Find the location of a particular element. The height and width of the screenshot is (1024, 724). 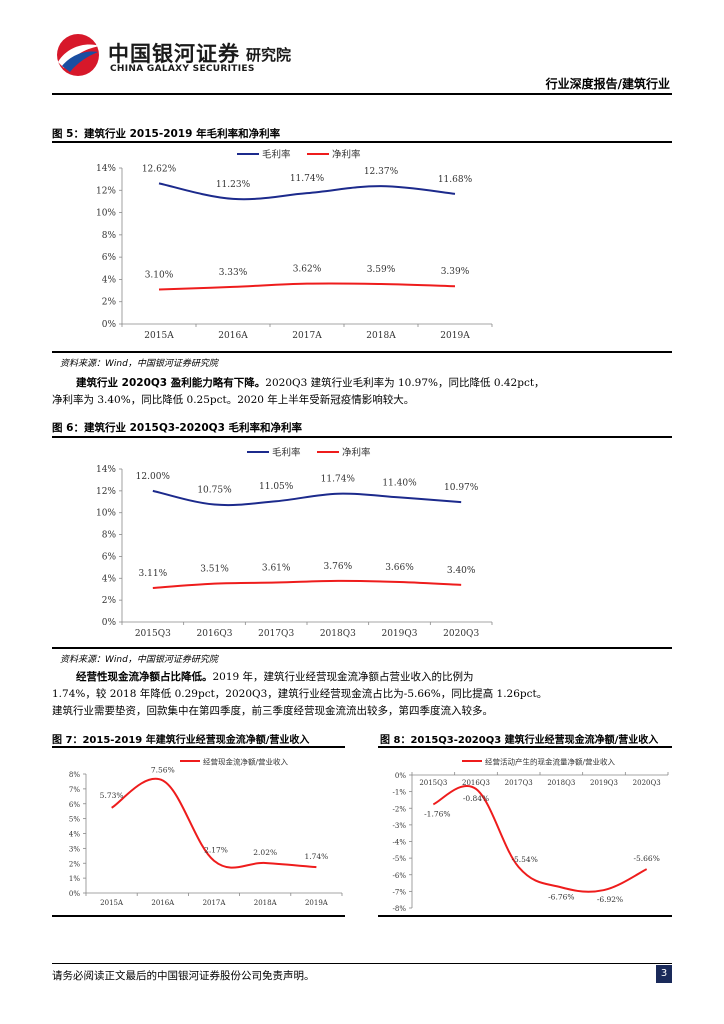

figure5-y-tick-label: 0% is located at coordinates (109, 325).